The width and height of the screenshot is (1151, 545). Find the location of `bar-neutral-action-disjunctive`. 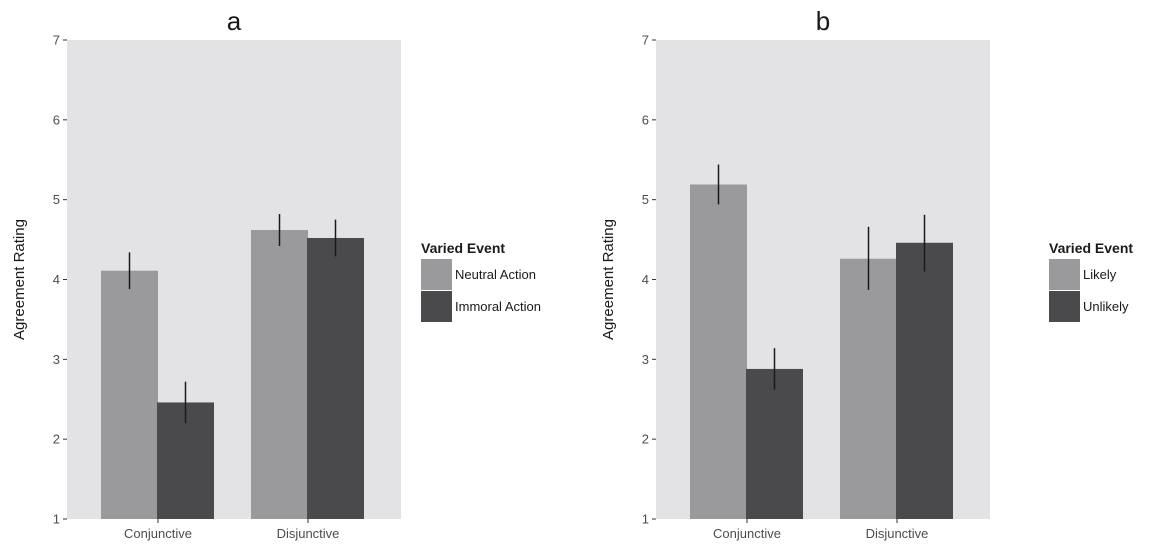

bar-neutral-action-disjunctive is located at coordinates (279, 374).